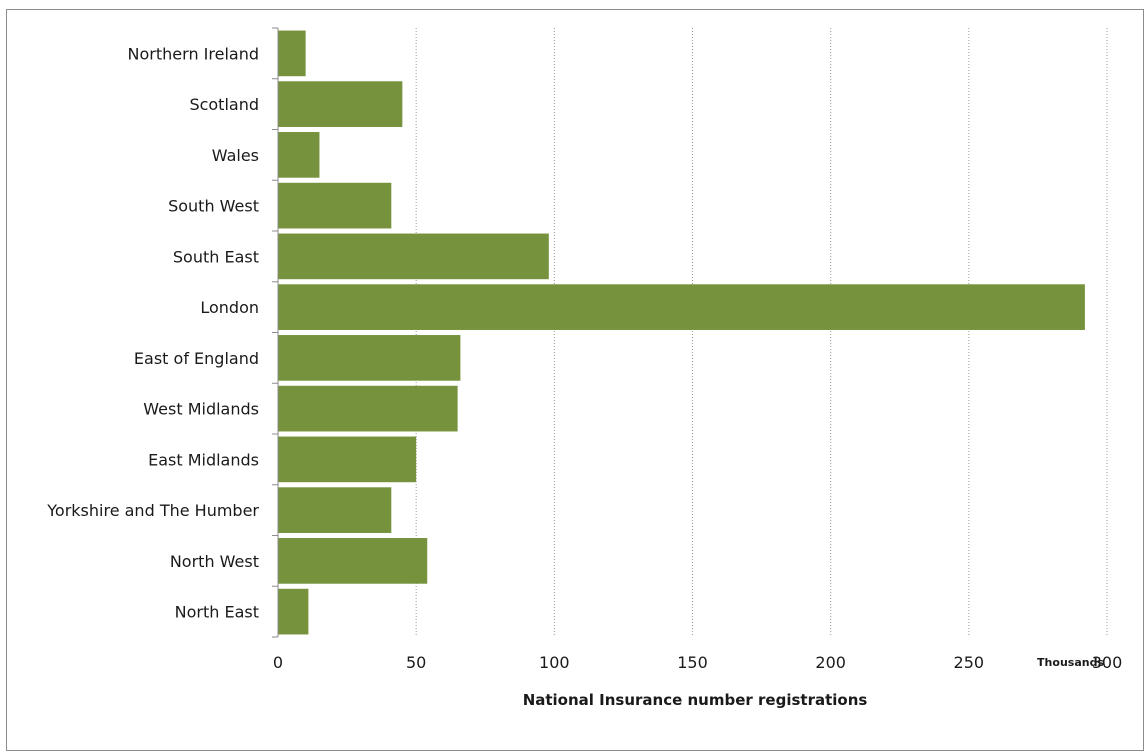  I want to click on bar-east-of-england, so click(369, 358).